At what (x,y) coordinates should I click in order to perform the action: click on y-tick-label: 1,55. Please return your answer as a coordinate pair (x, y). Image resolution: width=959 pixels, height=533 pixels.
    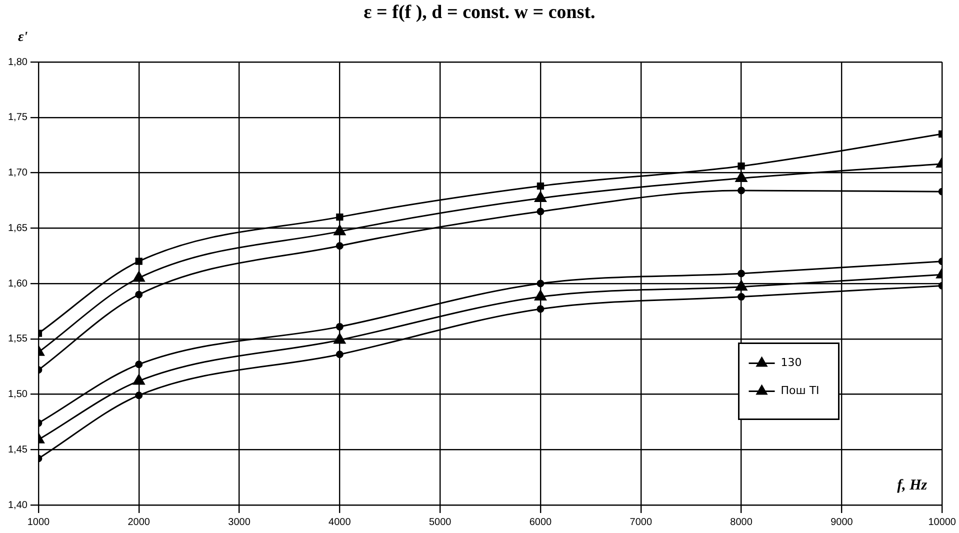
    Looking at the image, I should click on (18, 339).